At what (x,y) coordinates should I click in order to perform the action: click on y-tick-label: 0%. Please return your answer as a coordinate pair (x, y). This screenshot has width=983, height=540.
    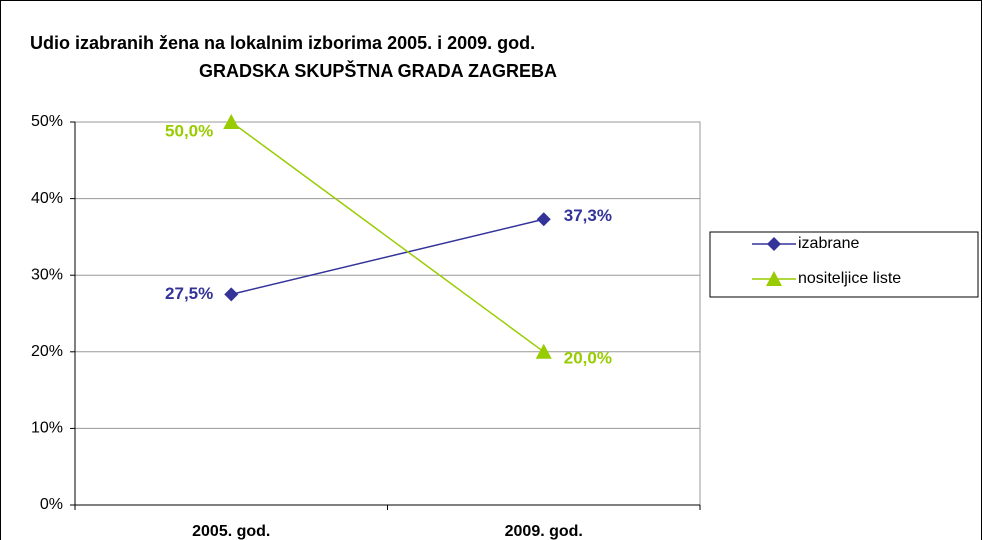
    Looking at the image, I should click on (51, 504).